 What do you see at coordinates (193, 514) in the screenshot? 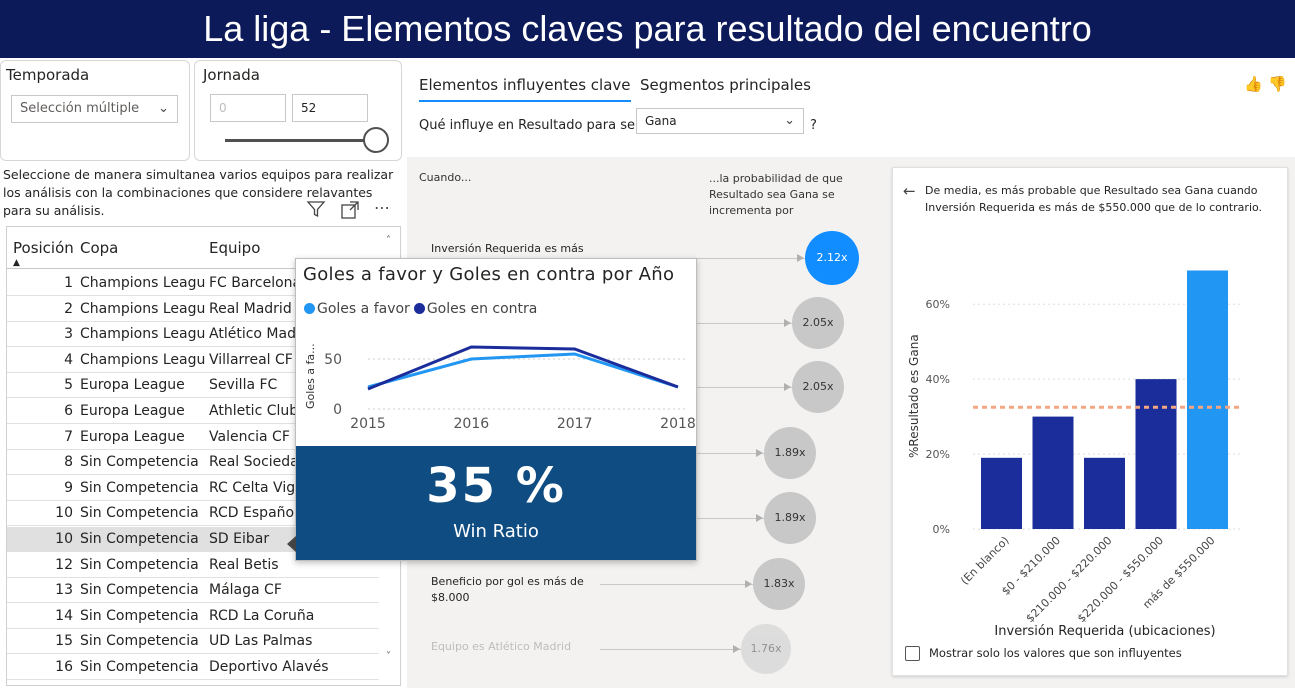
I see `table-row: 10 Sin Competencia RCD Español` at bounding box center [193, 514].